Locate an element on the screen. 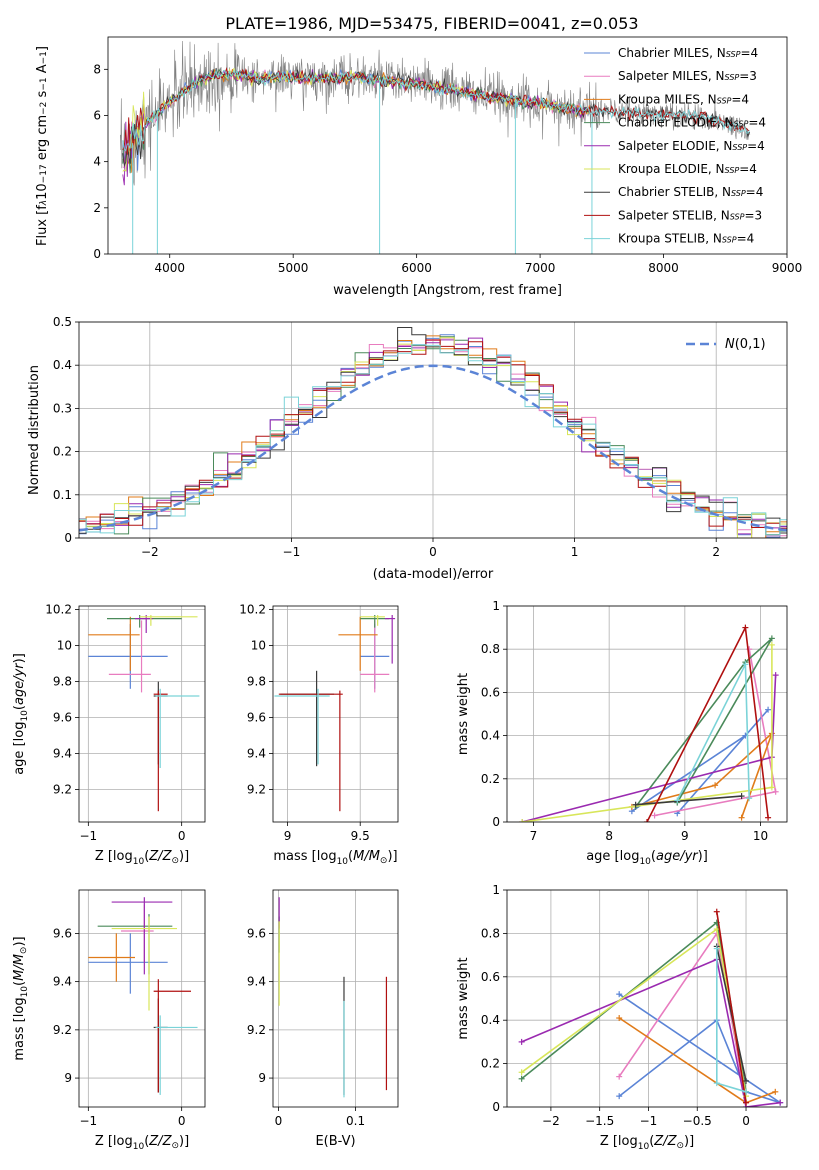 This screenshot has height=1170, width=819. age-vs-mass-plot: 9 9.5 9.2 9.4 9.6 9.8 10 10.2 mass [log10(M/M⊙)] is located at coordinates (319, 735).